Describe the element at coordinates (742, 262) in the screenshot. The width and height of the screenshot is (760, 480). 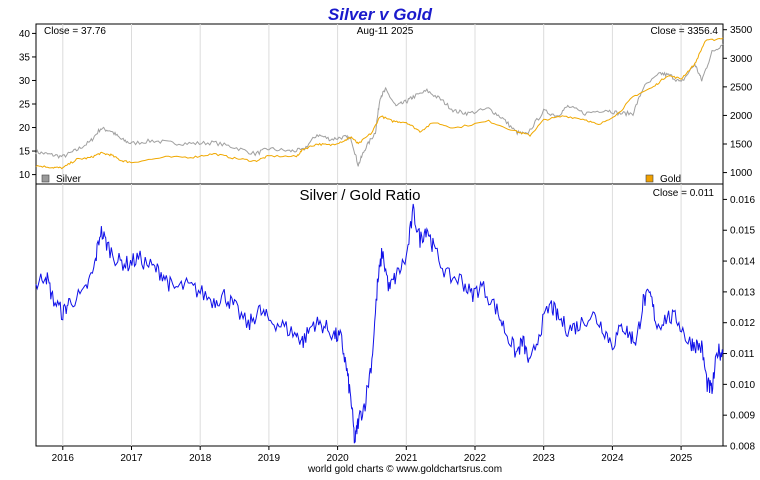
I see `ratio-tick-label: 0.014` at that location.